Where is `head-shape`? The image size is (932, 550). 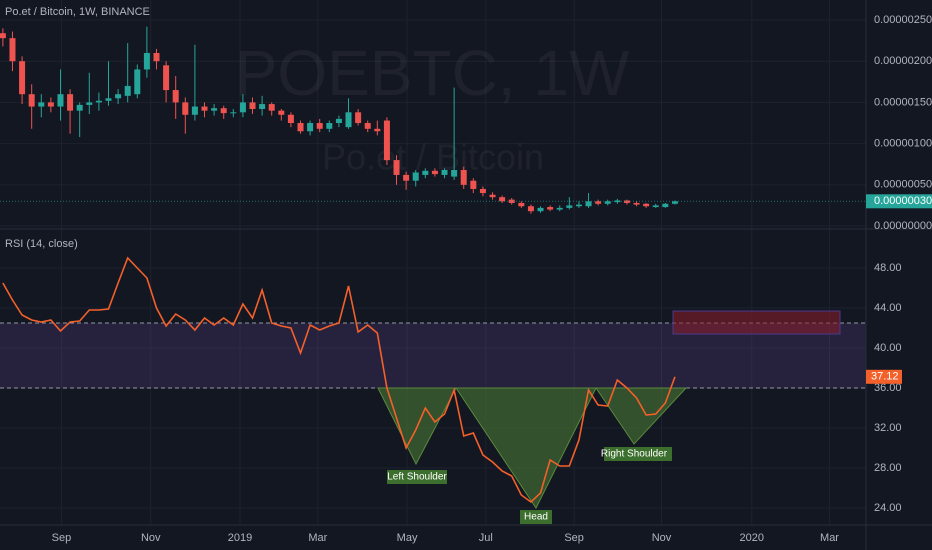 head-shape is located at coordinates (526, 448).